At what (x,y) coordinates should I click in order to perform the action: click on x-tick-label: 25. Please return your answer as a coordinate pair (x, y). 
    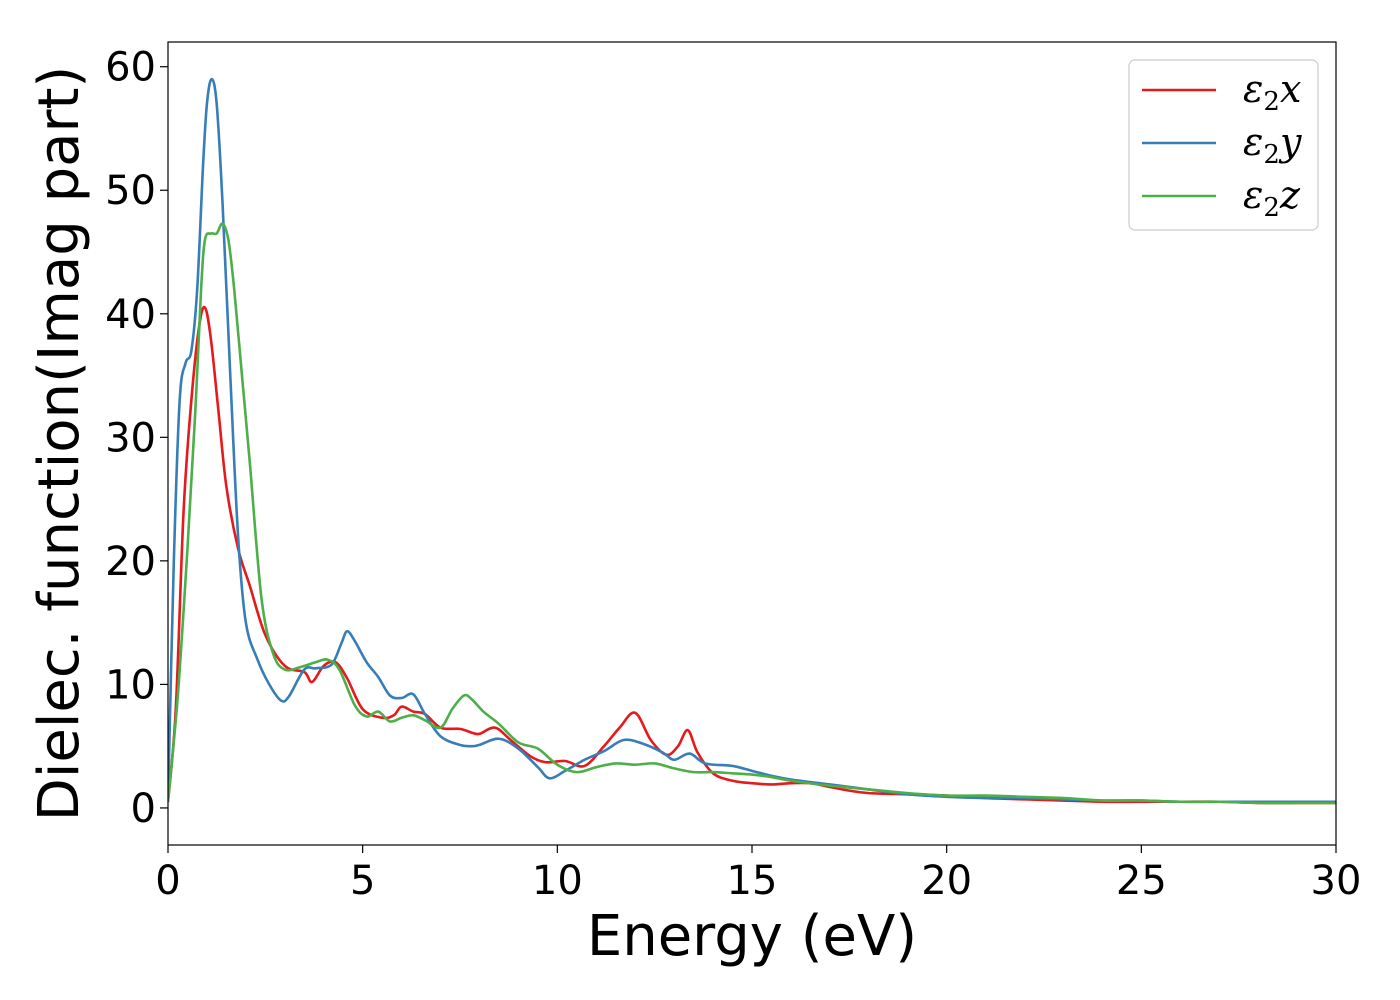
    Looking at the image, I should click on (1141, 881).